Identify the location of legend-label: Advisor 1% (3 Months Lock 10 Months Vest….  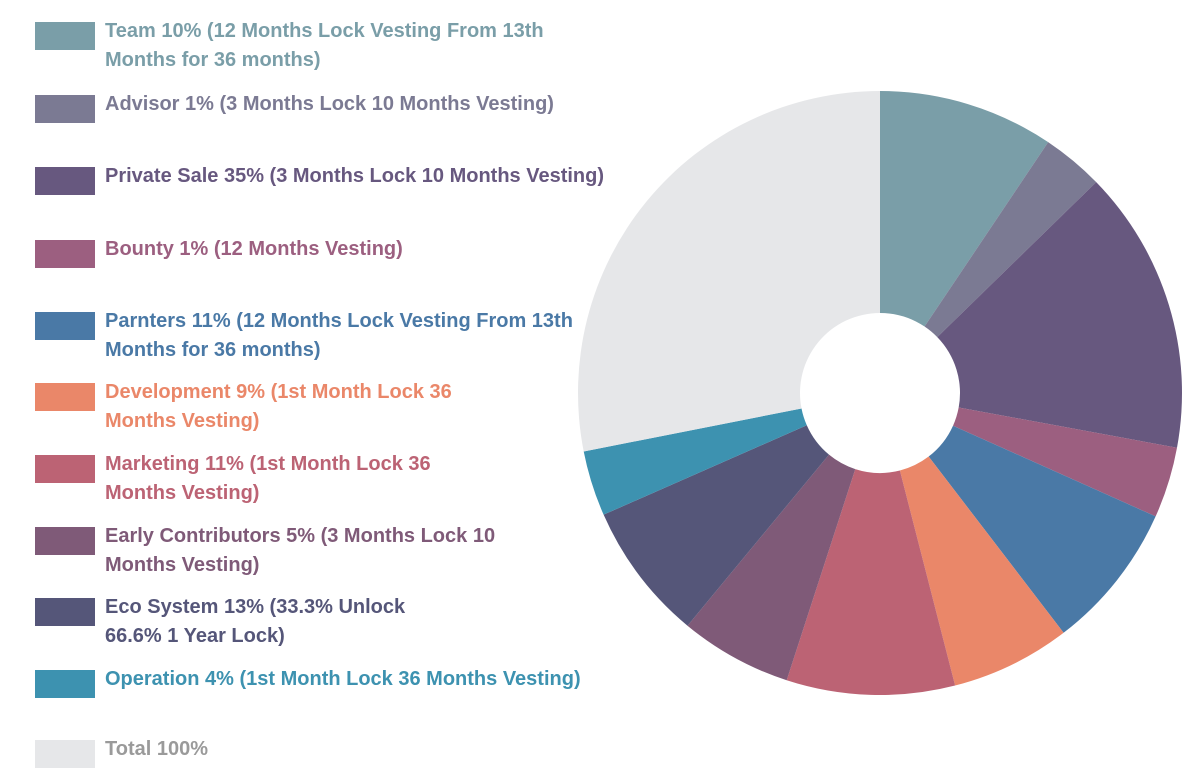
(329, 104).